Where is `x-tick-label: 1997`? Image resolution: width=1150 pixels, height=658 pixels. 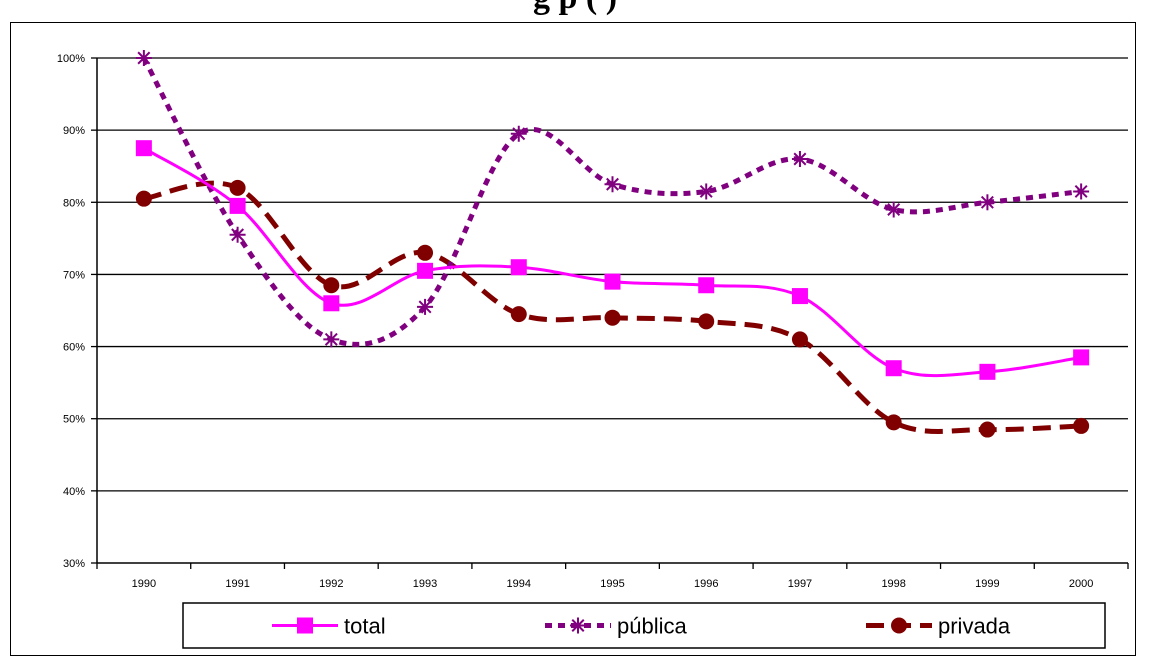 x-tick-label: 1997 is located at coordinates (800, 584).